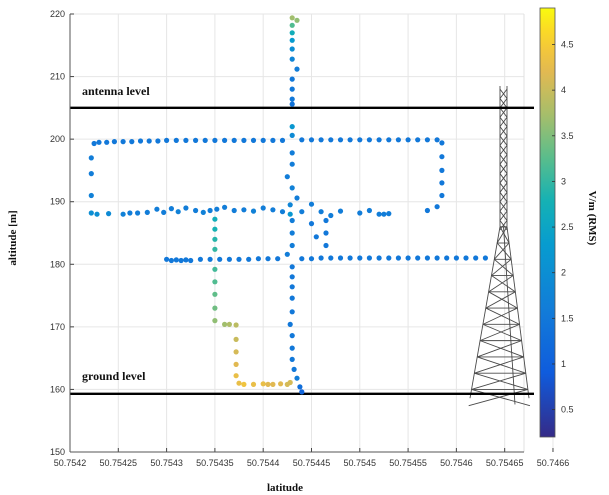 The image size is (609, 495). I want to click on annotation-ground-level: ground level, so click(114, 376).